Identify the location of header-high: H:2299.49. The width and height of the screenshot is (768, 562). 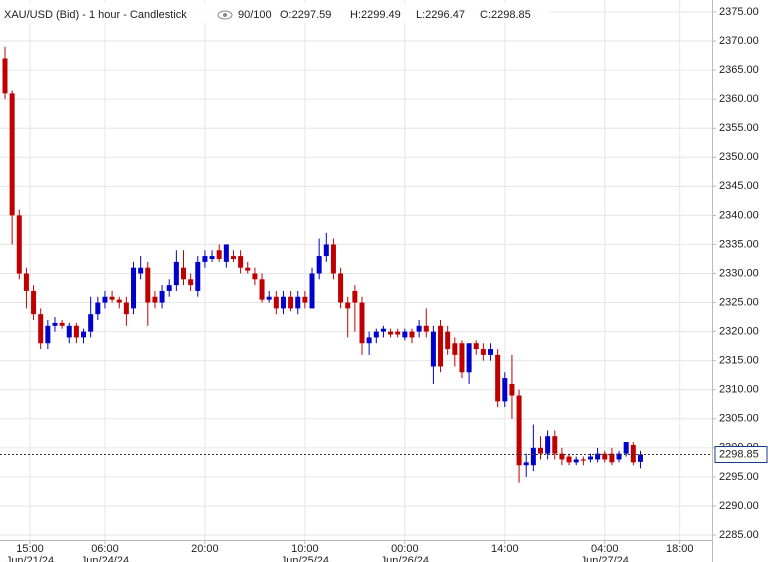
(375, 15).